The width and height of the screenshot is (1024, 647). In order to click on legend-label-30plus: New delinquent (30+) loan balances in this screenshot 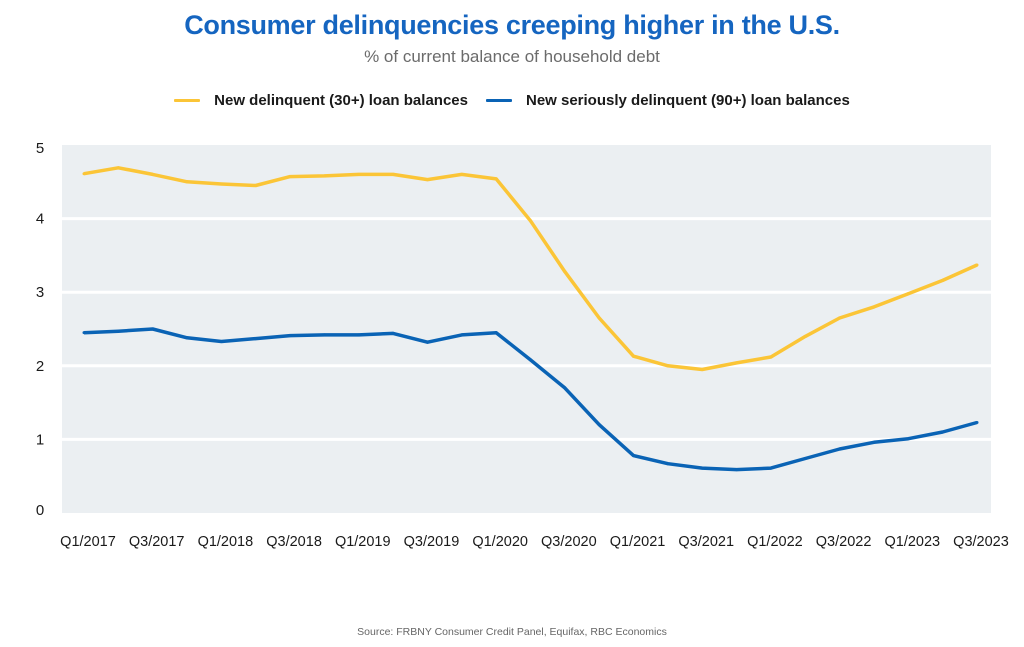, I will do `click(341, 100)`.